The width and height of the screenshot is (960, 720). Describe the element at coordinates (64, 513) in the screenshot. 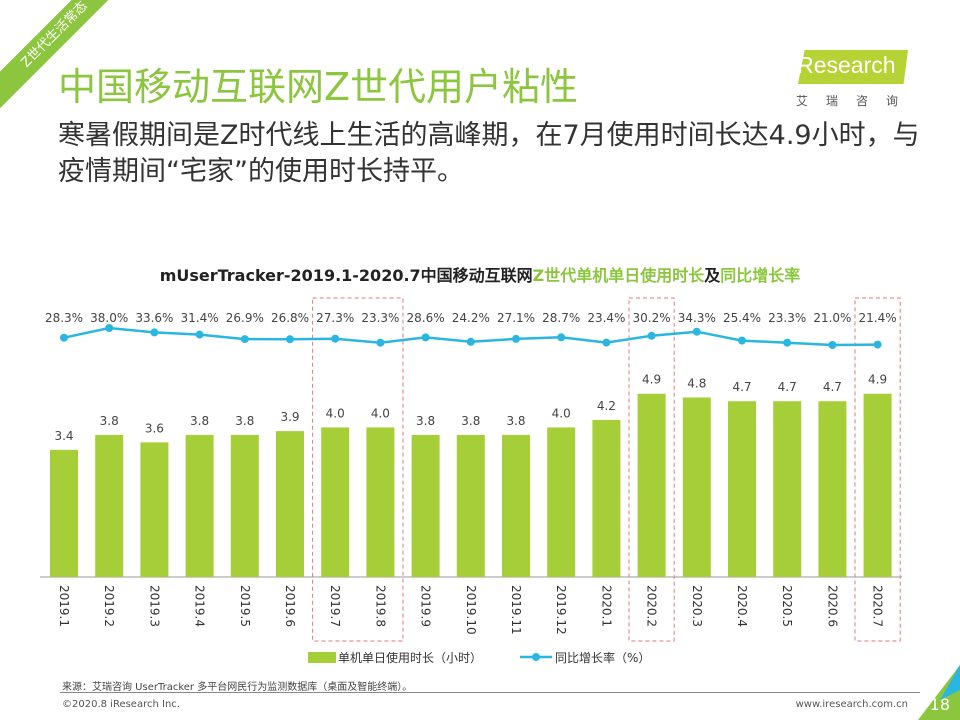

I see `bar-2019.1` at that location.